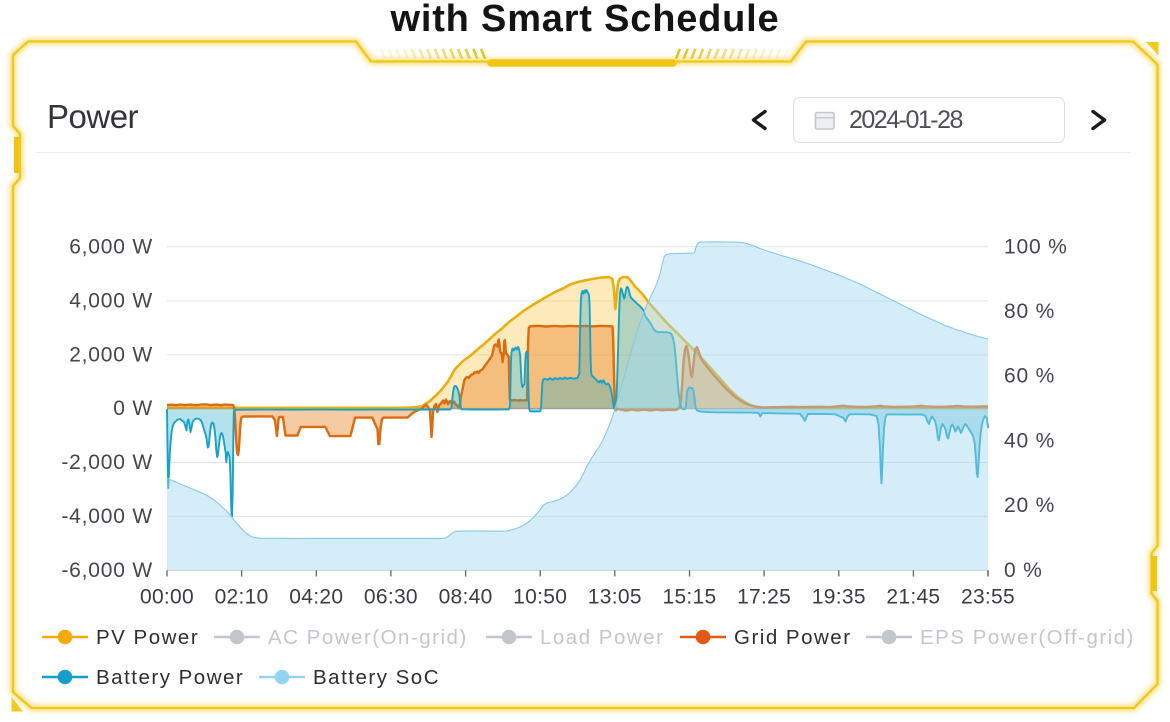 Image resolution: width=1170 pixels, height=722 pixels. Describe the element at coordinates (466, 597) in the screenshot. I see `svg-text: 08:40` at that location.